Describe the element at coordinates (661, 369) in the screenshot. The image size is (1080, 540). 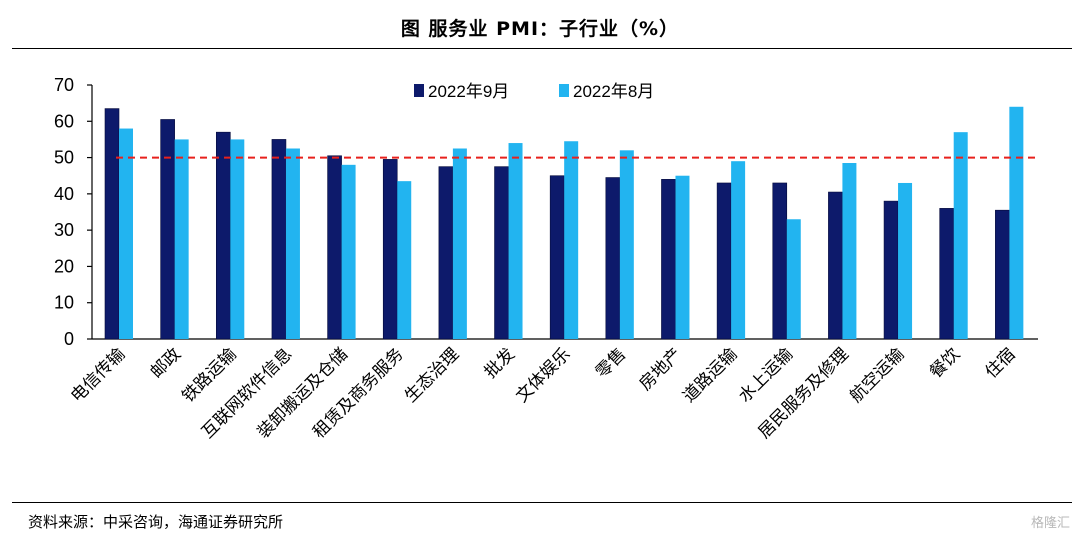
I see `category-label: 房地产` at that location.